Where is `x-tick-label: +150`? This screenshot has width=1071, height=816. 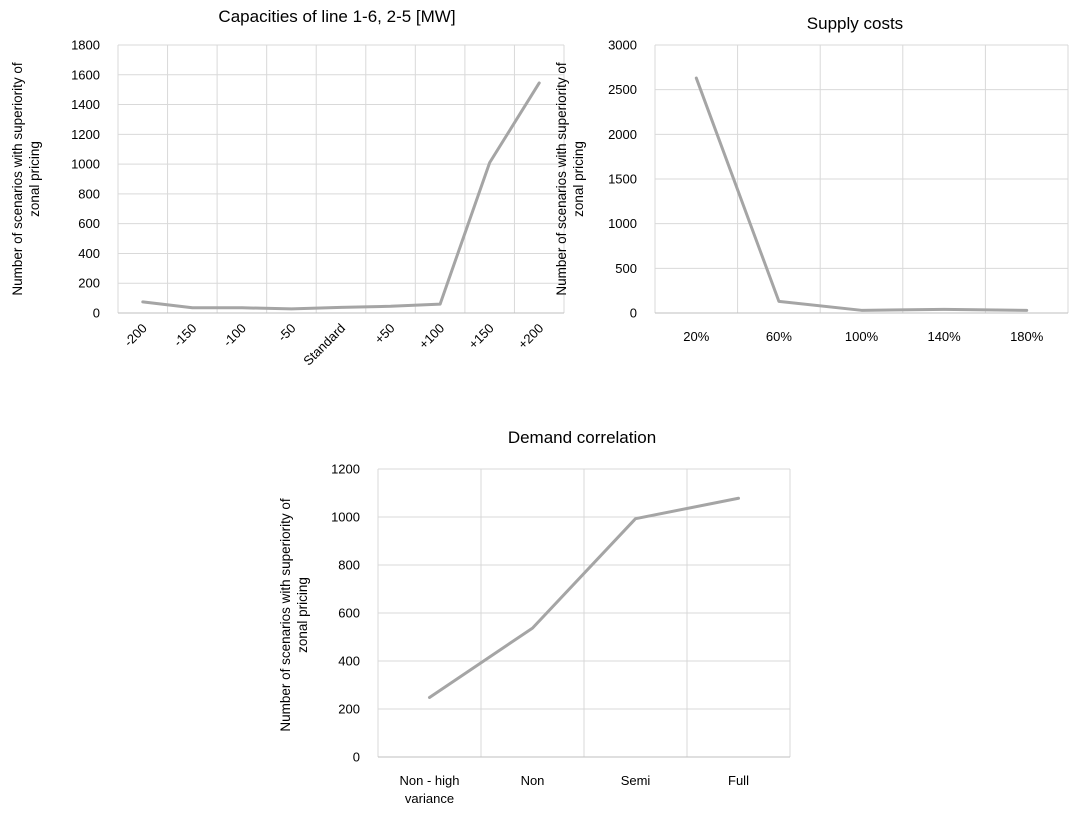 x-tick-label: +150 is located at coordinates (480, 336).